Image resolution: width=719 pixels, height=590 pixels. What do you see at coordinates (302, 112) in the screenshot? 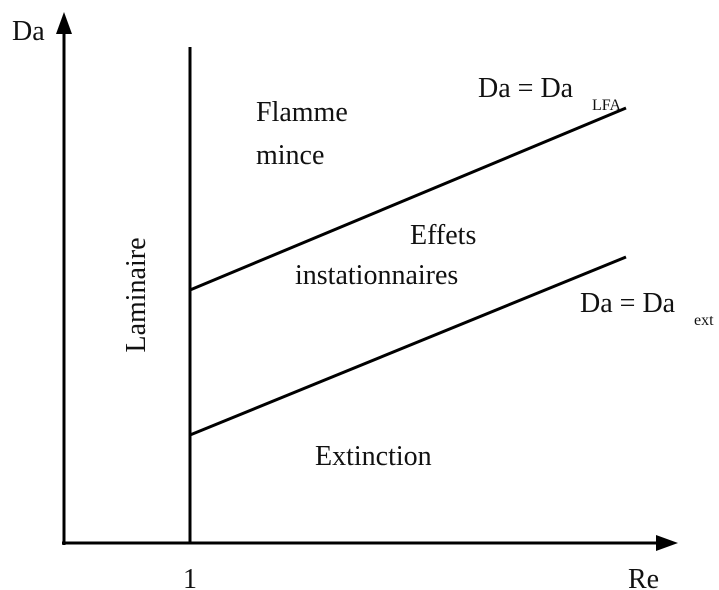
I see `region-label: Flamme` at bounding box center [302, 112].